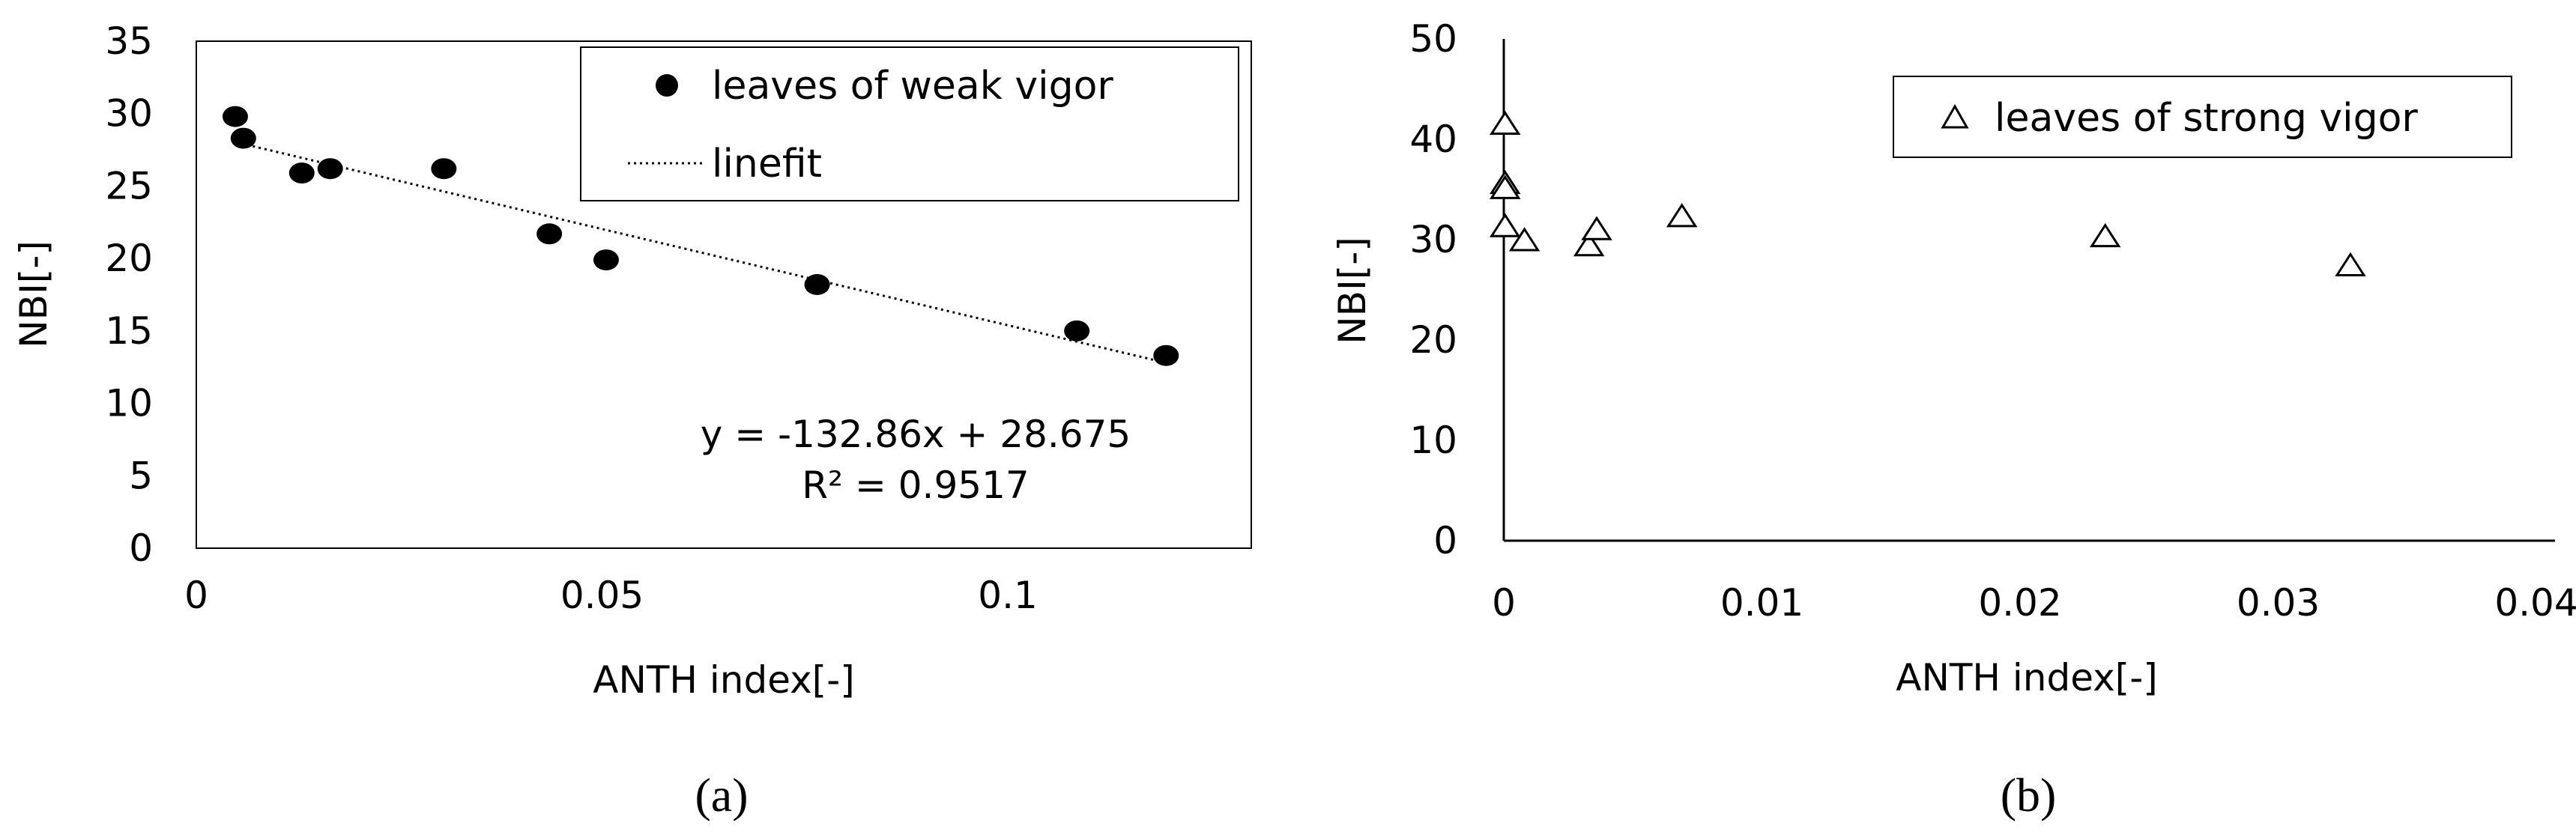 The image size is (2576, 838). I want to click on chart-a-x-tick-label: 0, so click(196, 595).